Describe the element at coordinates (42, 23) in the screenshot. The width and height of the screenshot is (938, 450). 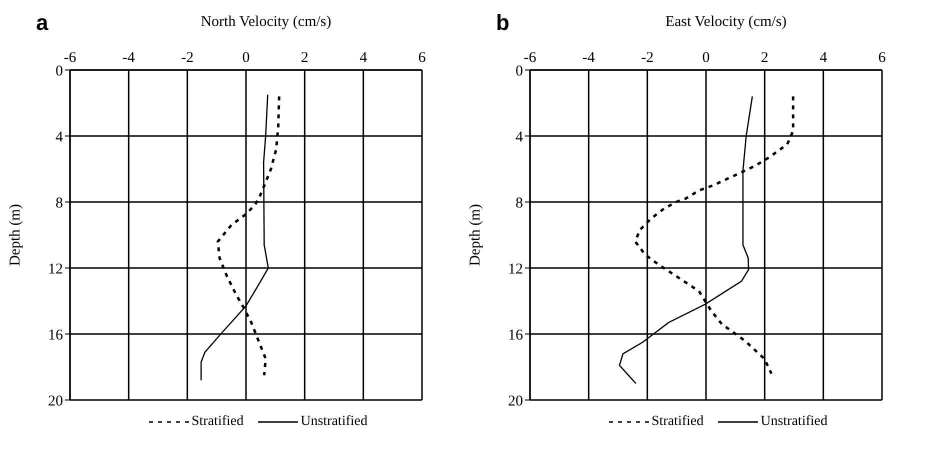
I see `chart-title: a` at that location.